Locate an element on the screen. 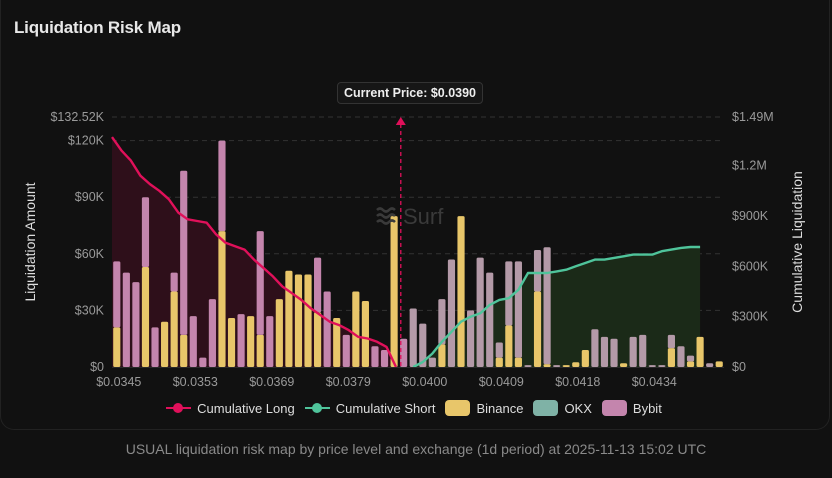 Image resolution: width=832 pixels, height=478 pixels. x-tick-label: $0.0418 is located at coordinates (577, 382).